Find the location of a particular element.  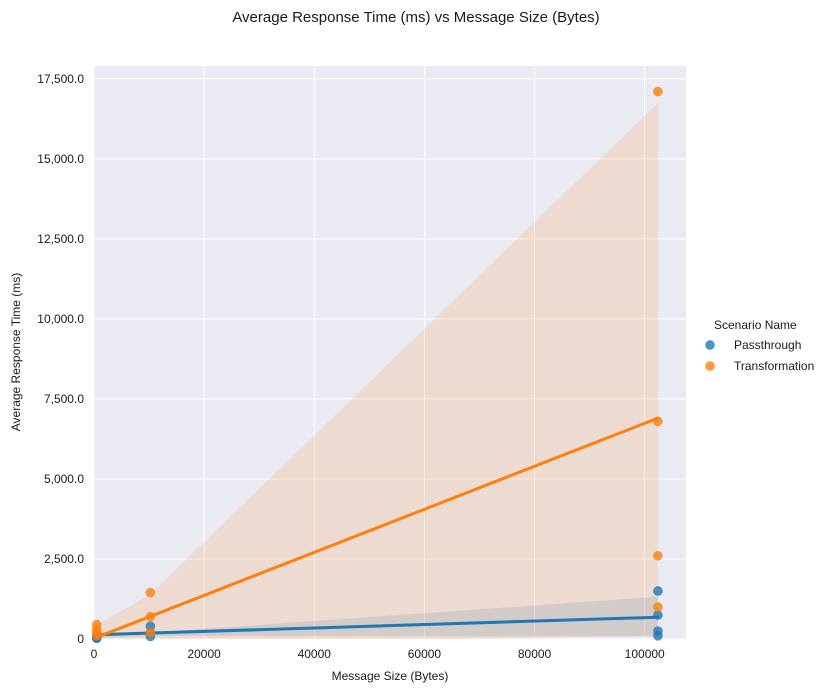

passthrough-regression-line is located at coordinates (377, 626).